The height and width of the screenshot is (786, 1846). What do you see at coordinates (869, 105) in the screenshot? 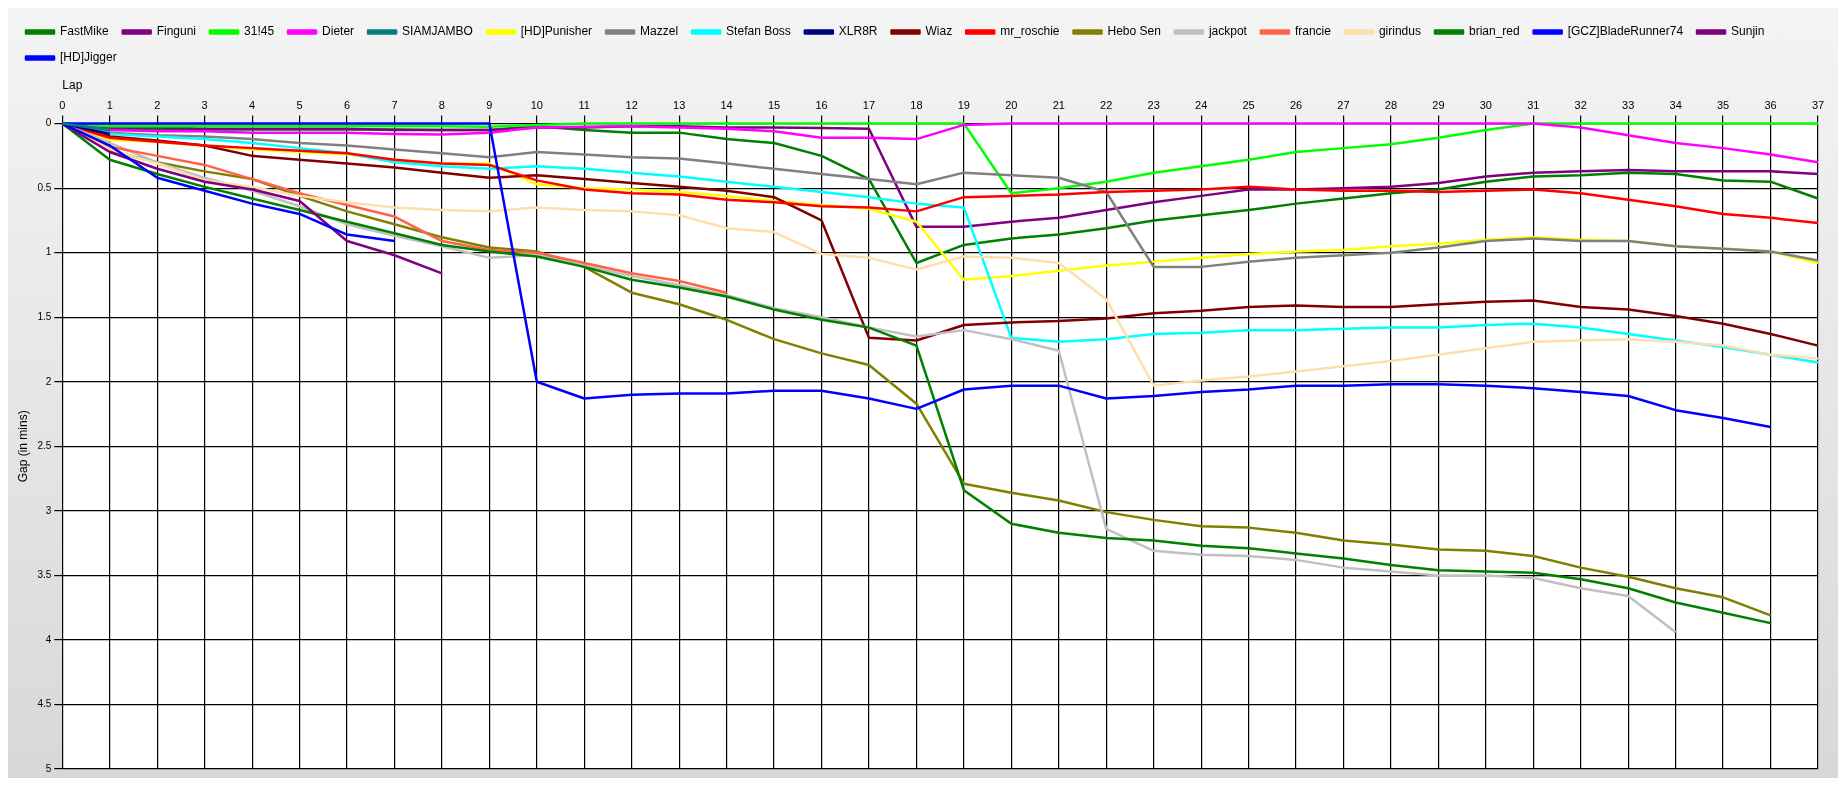
I see `x-tick-label: 17` at bounding box center [869, 105].